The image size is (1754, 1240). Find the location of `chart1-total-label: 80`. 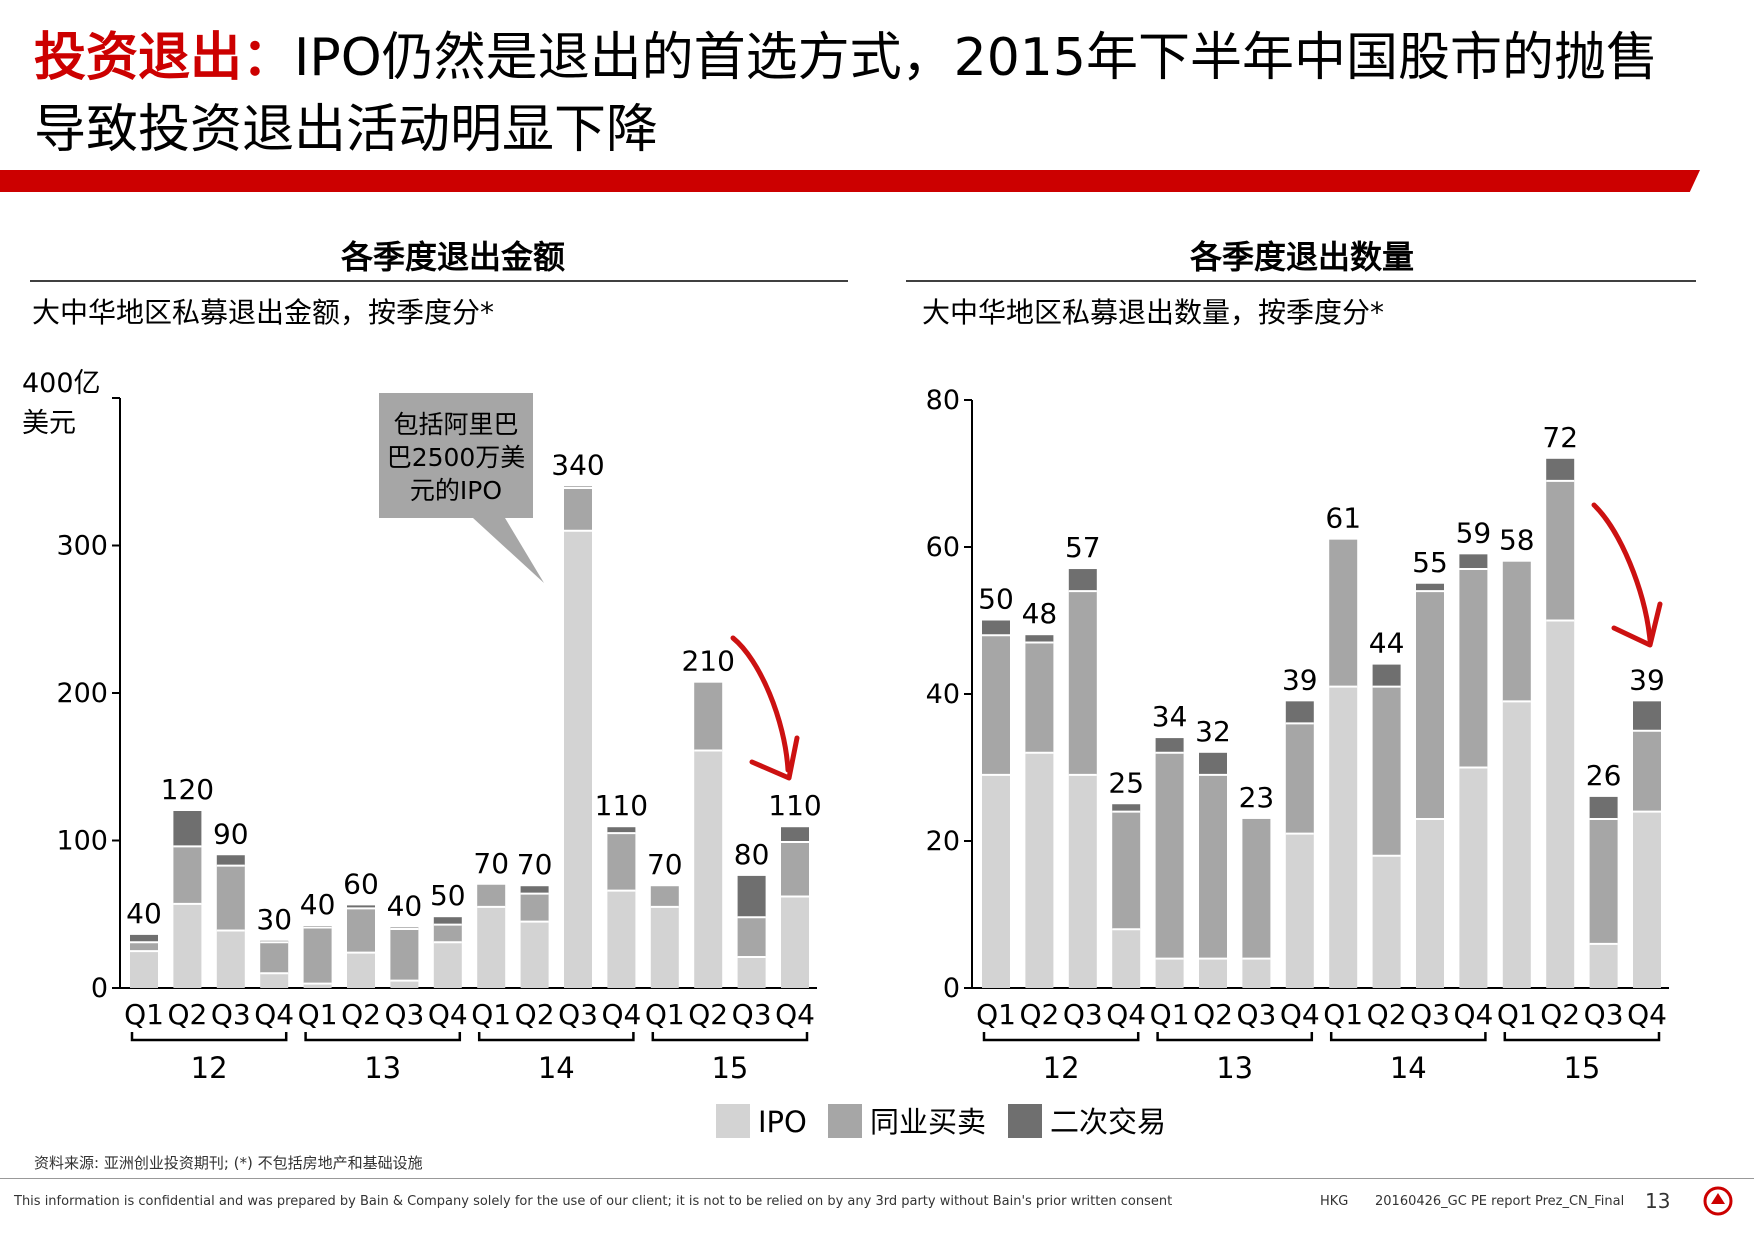

chart1-total-label: 80 is located at coordinates (752, 854).